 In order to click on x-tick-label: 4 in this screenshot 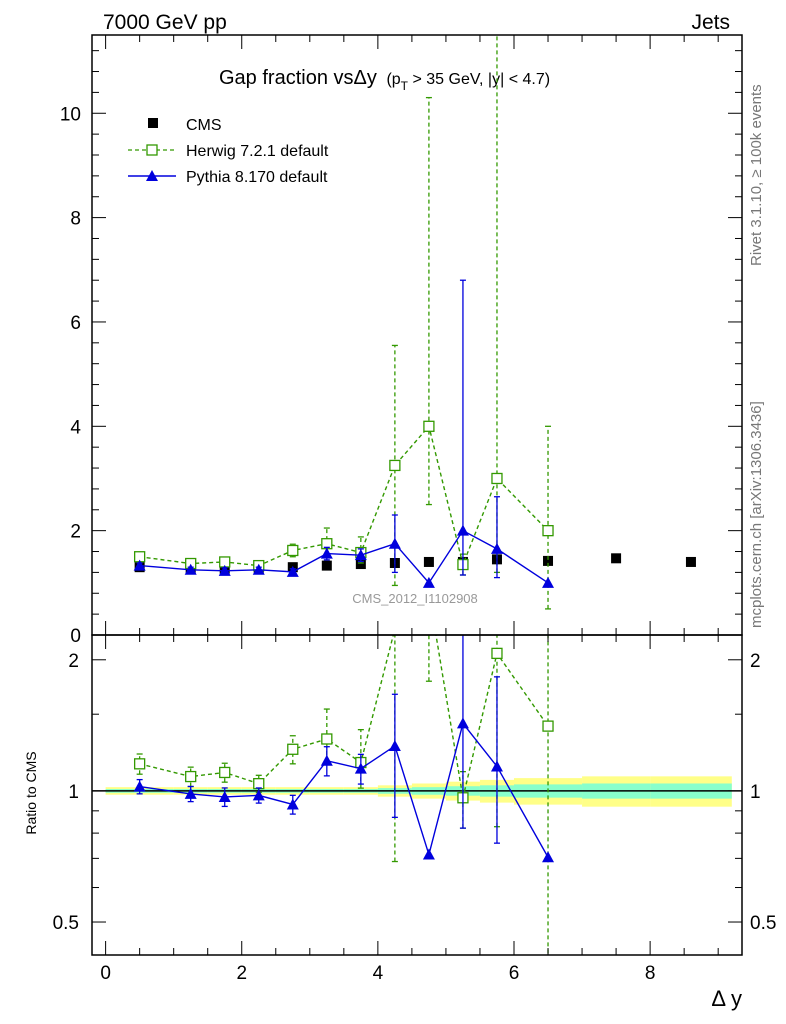, I will do `click(378, 973)`.